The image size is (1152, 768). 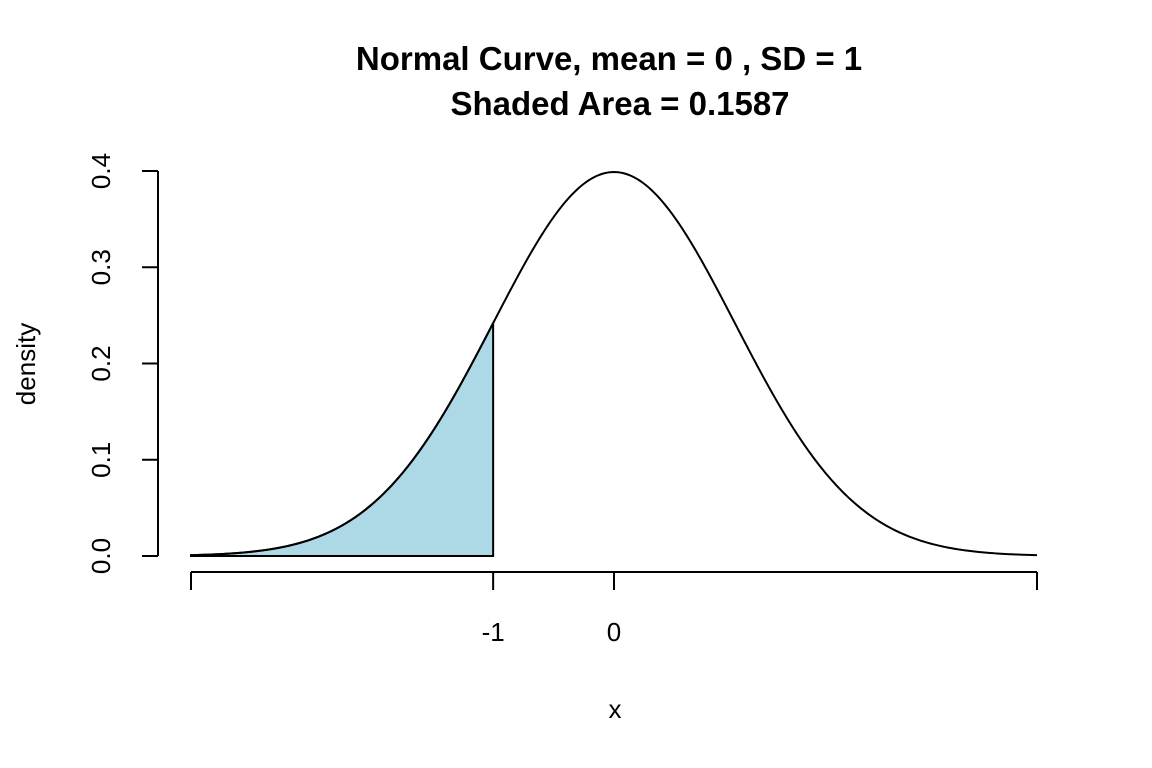 I want to click on chart-title: Normal Curve, mean = 0 , SD = 1, so click(x=609, y=58).